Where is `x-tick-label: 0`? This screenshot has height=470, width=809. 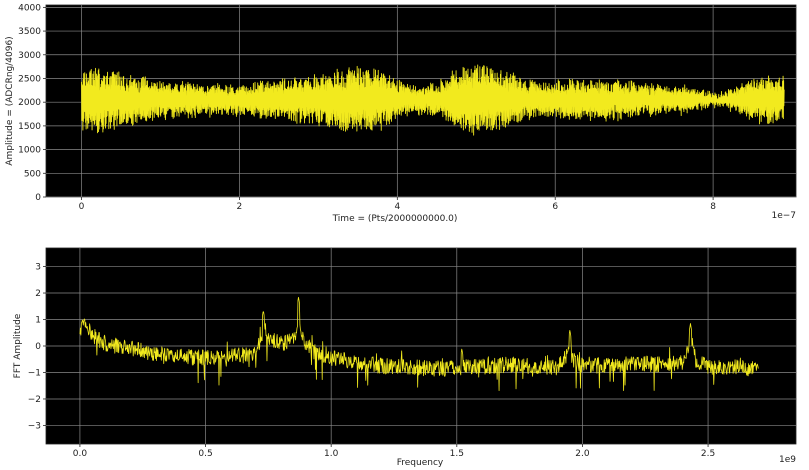 x-tick-label: 0 is located at coordinates (82, 207).